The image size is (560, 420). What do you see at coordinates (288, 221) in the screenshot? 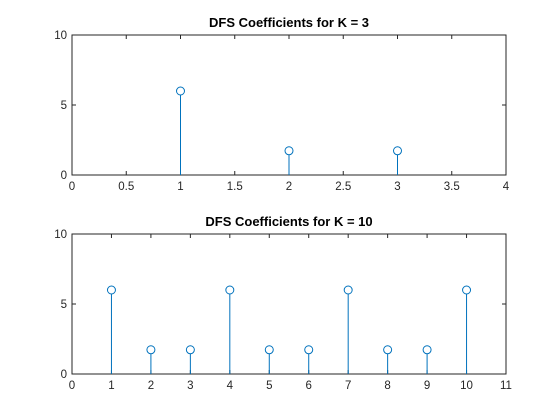
I see `chart-title: DFS Coefficients for K = 10` at bounding box center [288, 221].